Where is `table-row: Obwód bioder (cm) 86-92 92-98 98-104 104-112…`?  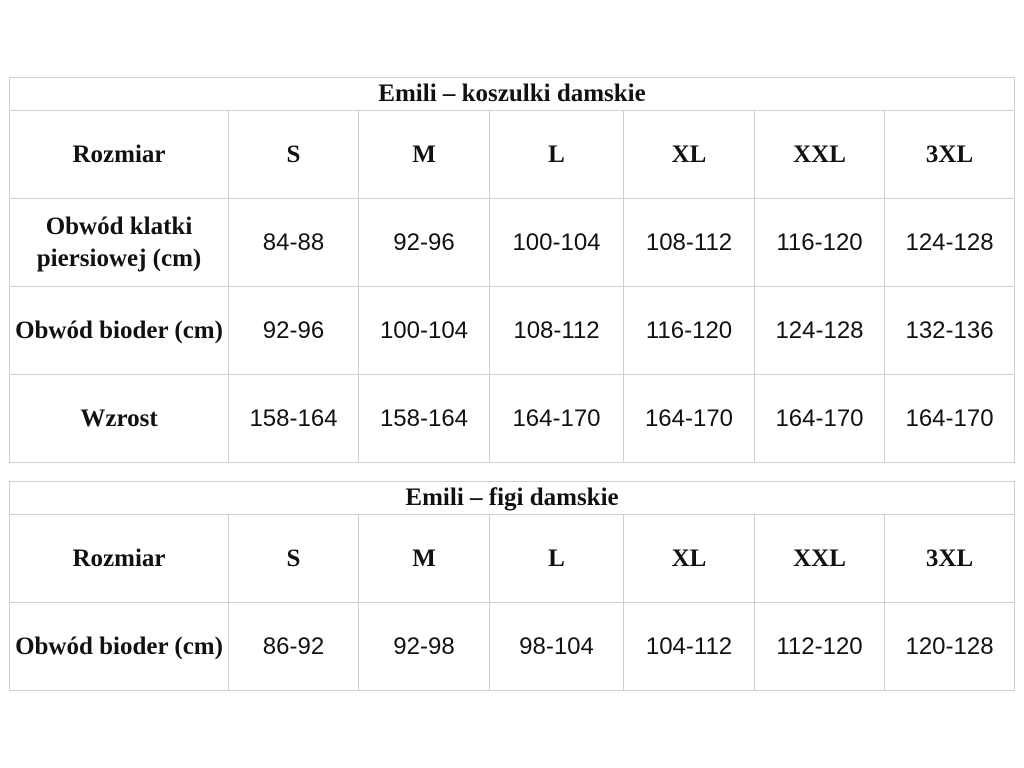 table-row: Obwód bioder (cm) 86-92 92-98 98-104 104-112… is located at coordinates (512, 646).